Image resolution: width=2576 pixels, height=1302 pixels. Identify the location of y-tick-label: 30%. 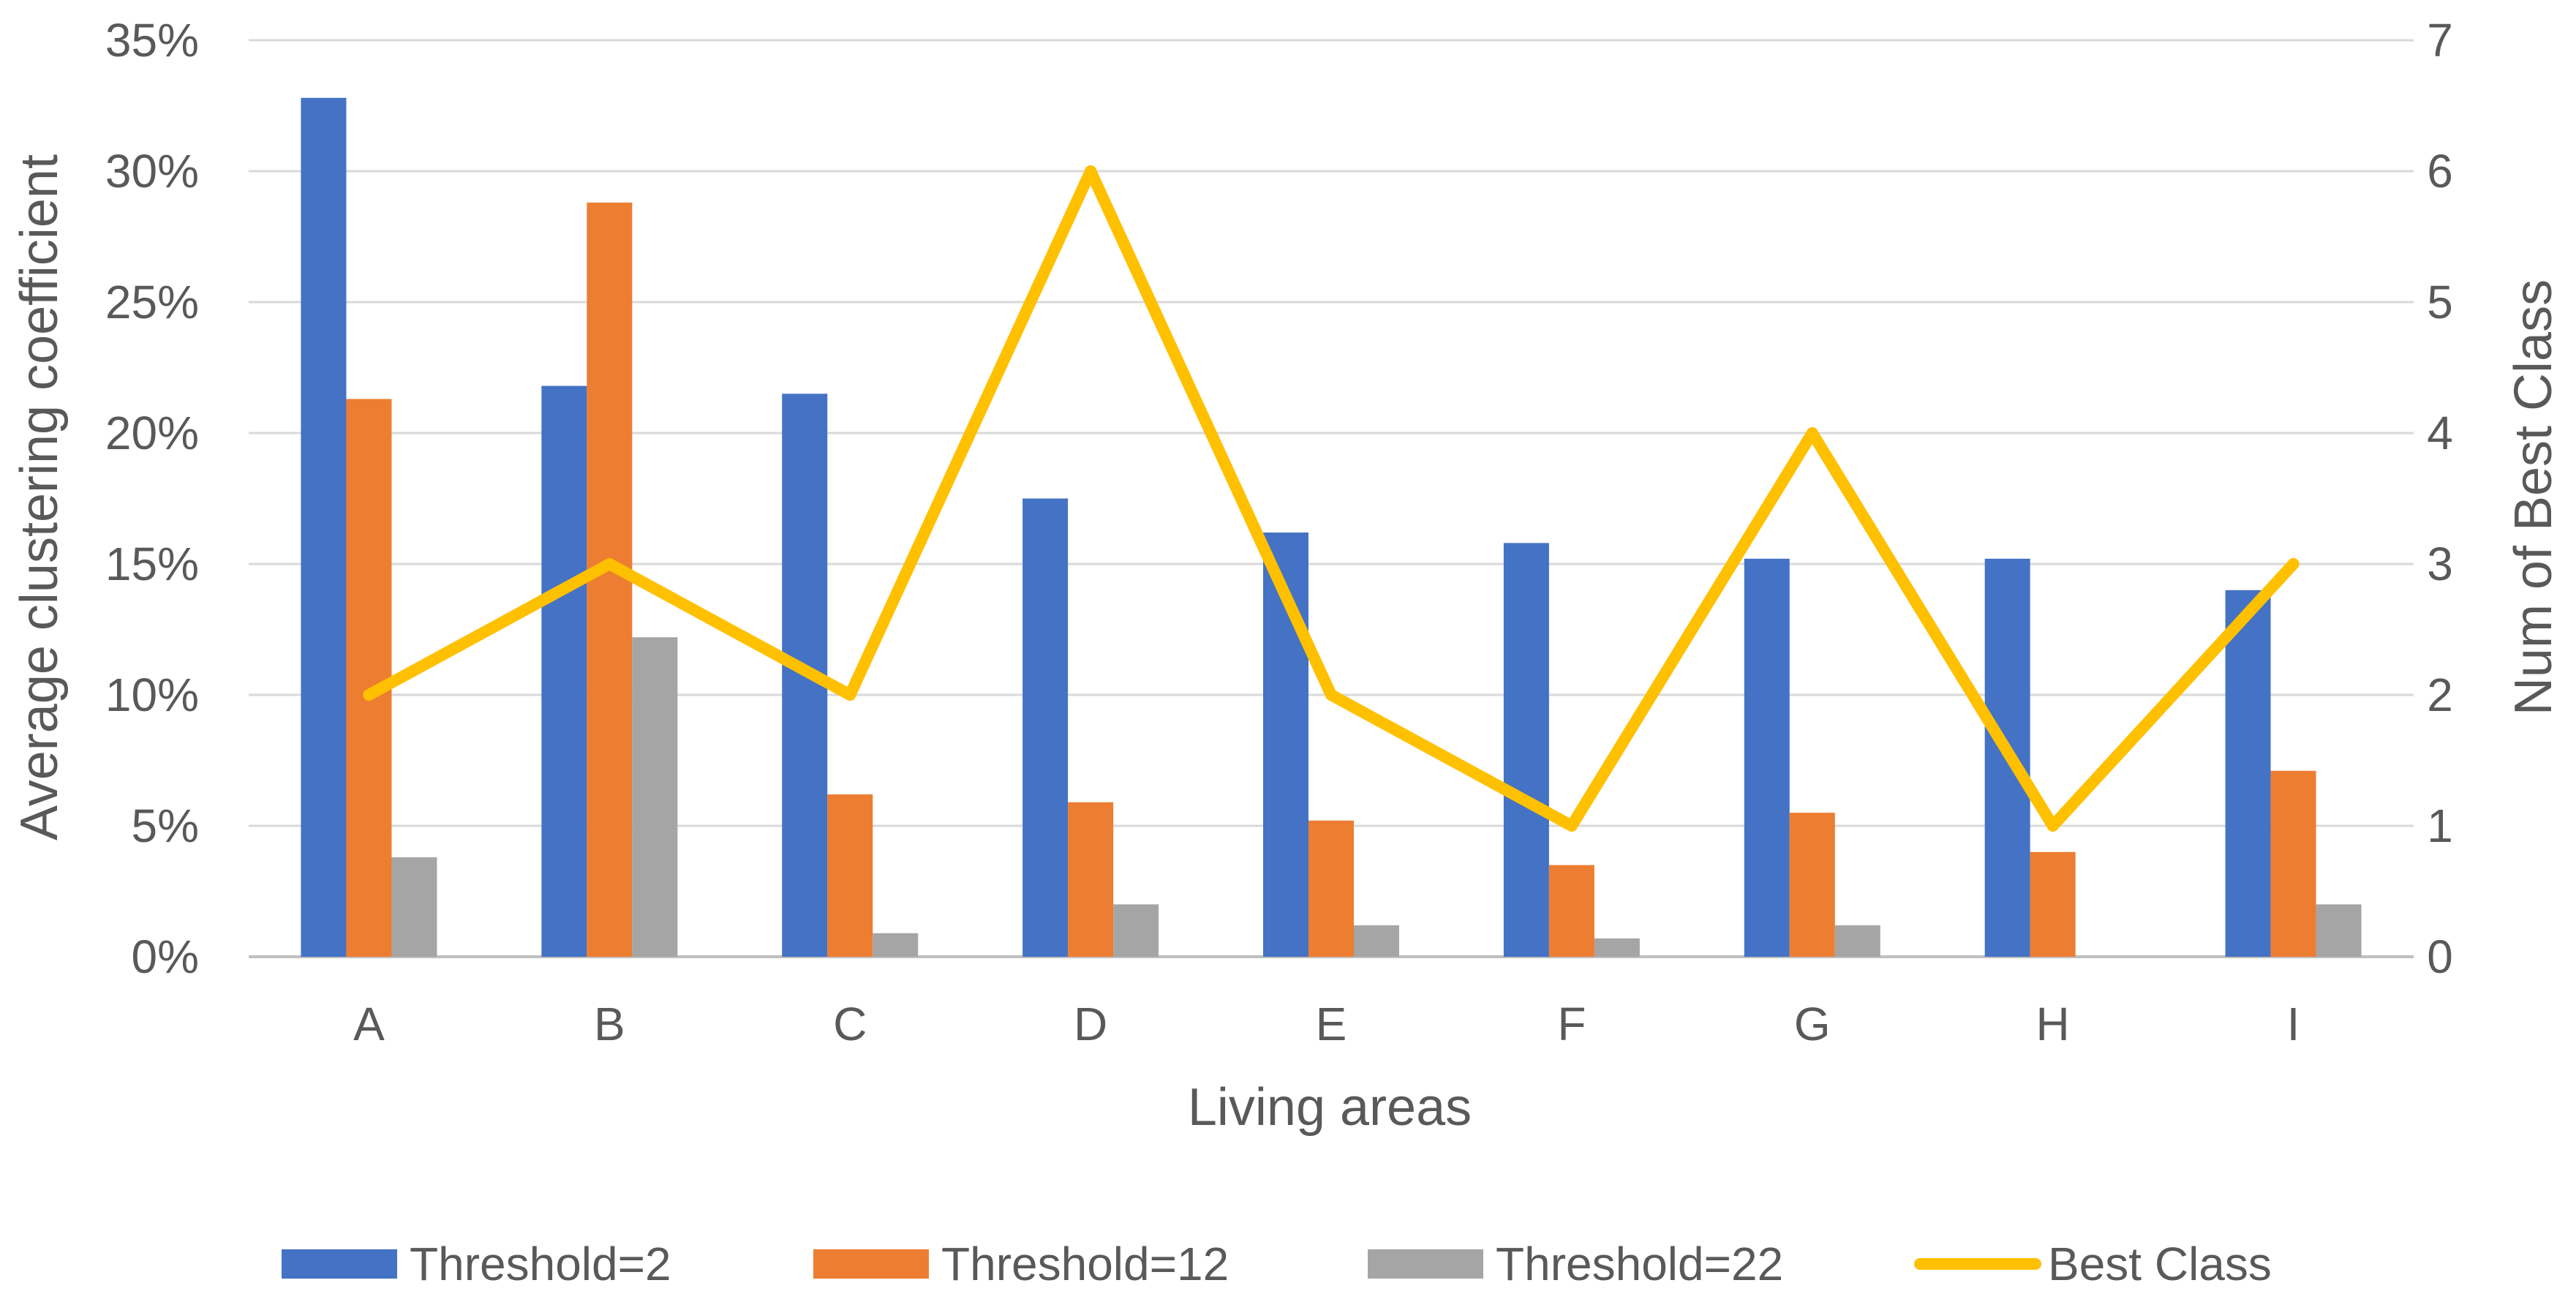
(152, 171).